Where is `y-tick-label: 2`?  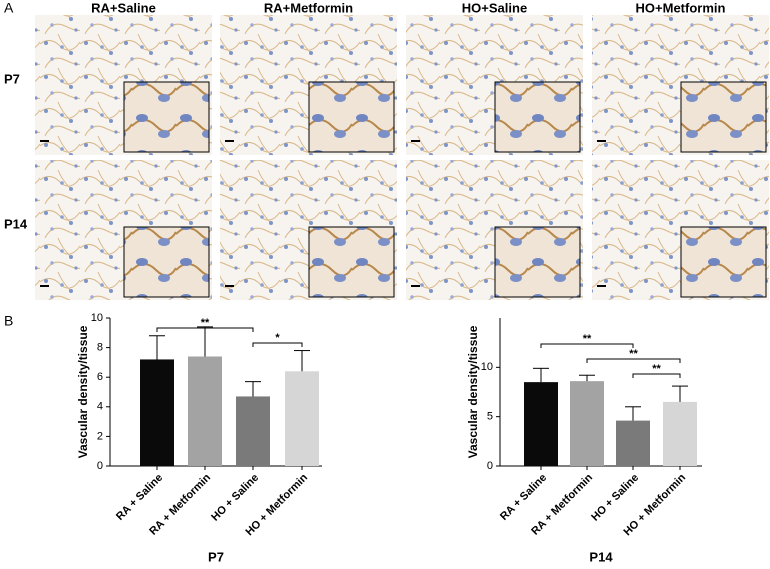
y-tick-label: 2 is located at coordinates (100, 436).